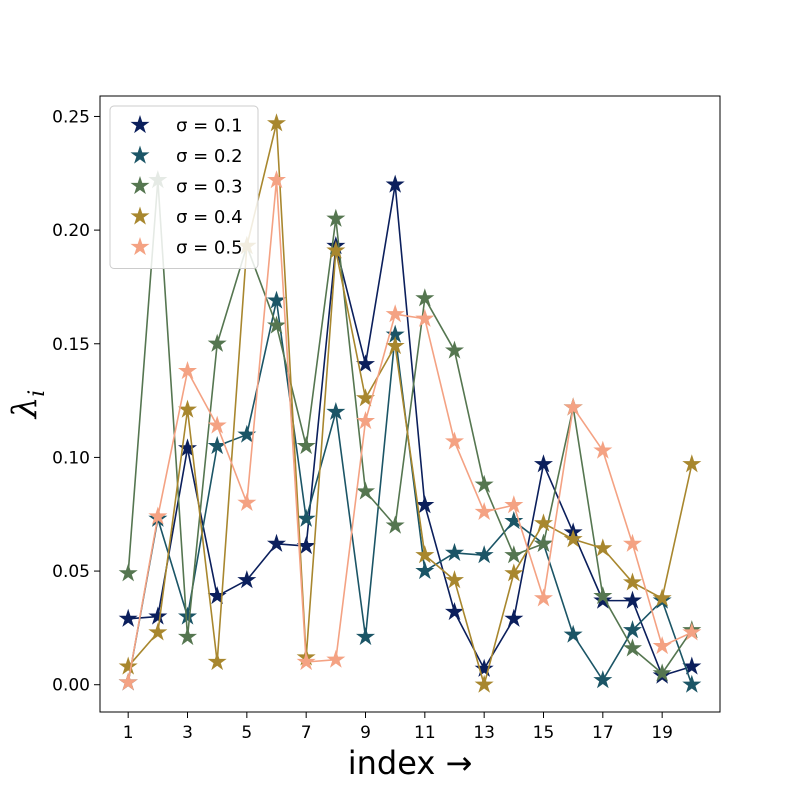 The image size is (800, 805). What do you see at coordinates (71, 686) in the screenshot?
I see `y-tick-label: 0.00` at bounding box center [71, 686].